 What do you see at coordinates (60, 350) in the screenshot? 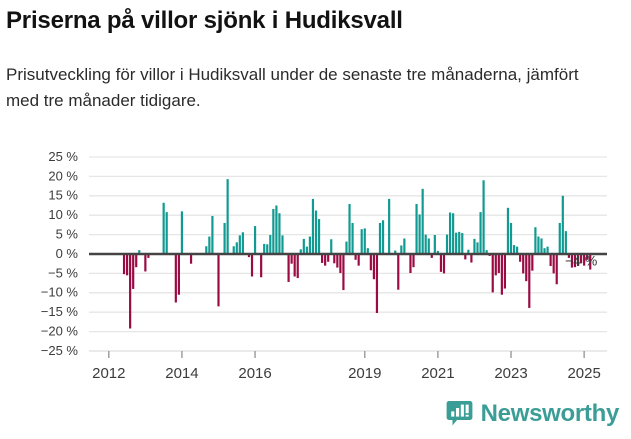
I see `y-tick-label: −25 %` at bounding box center [60, 350].